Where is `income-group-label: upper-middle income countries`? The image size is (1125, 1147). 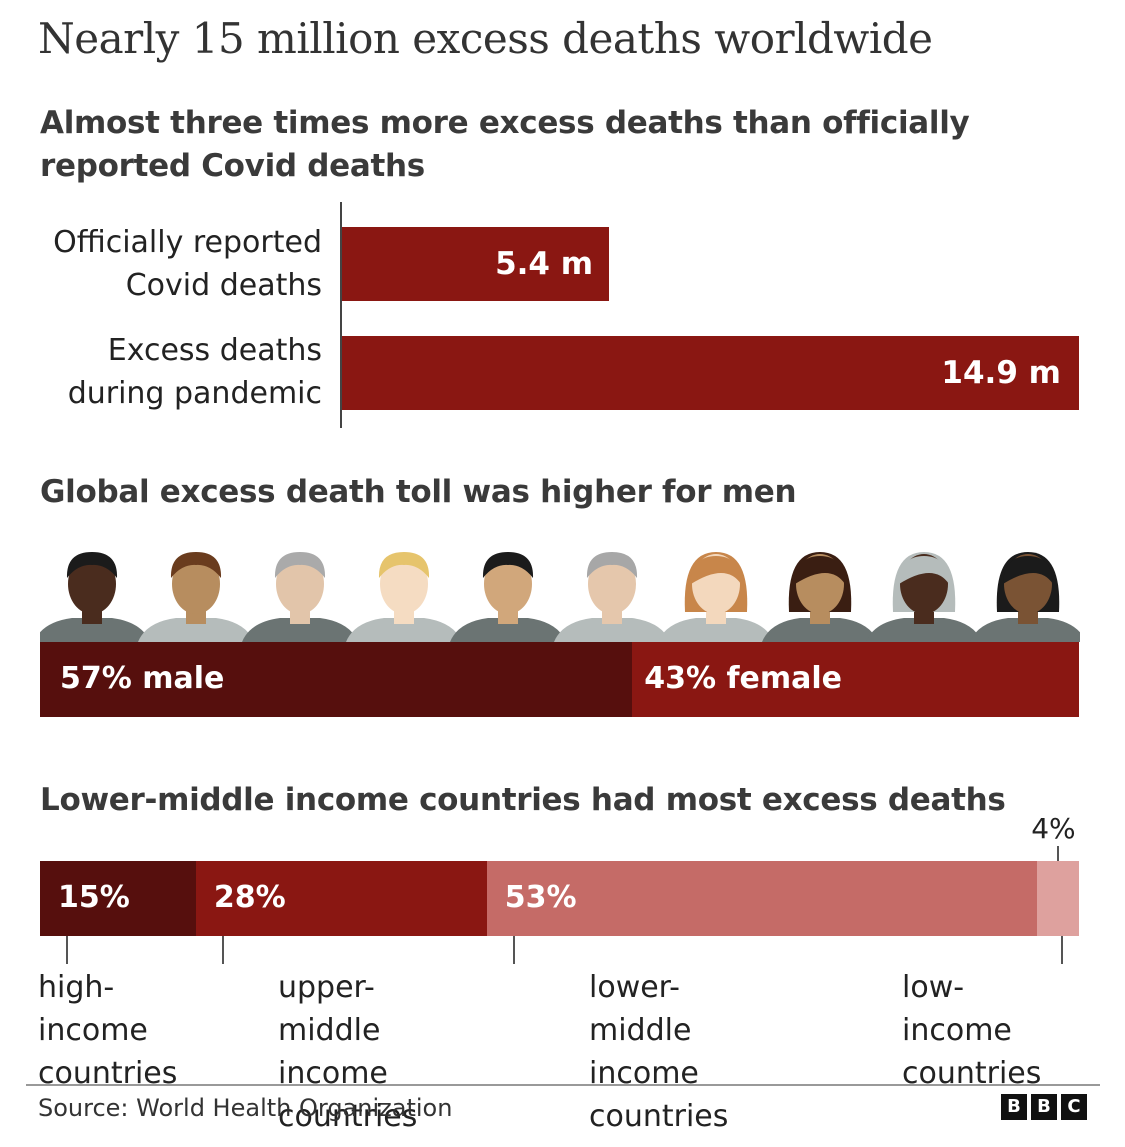 income-group-label: upper-middle income countries is located at coordinates (347, 1052).